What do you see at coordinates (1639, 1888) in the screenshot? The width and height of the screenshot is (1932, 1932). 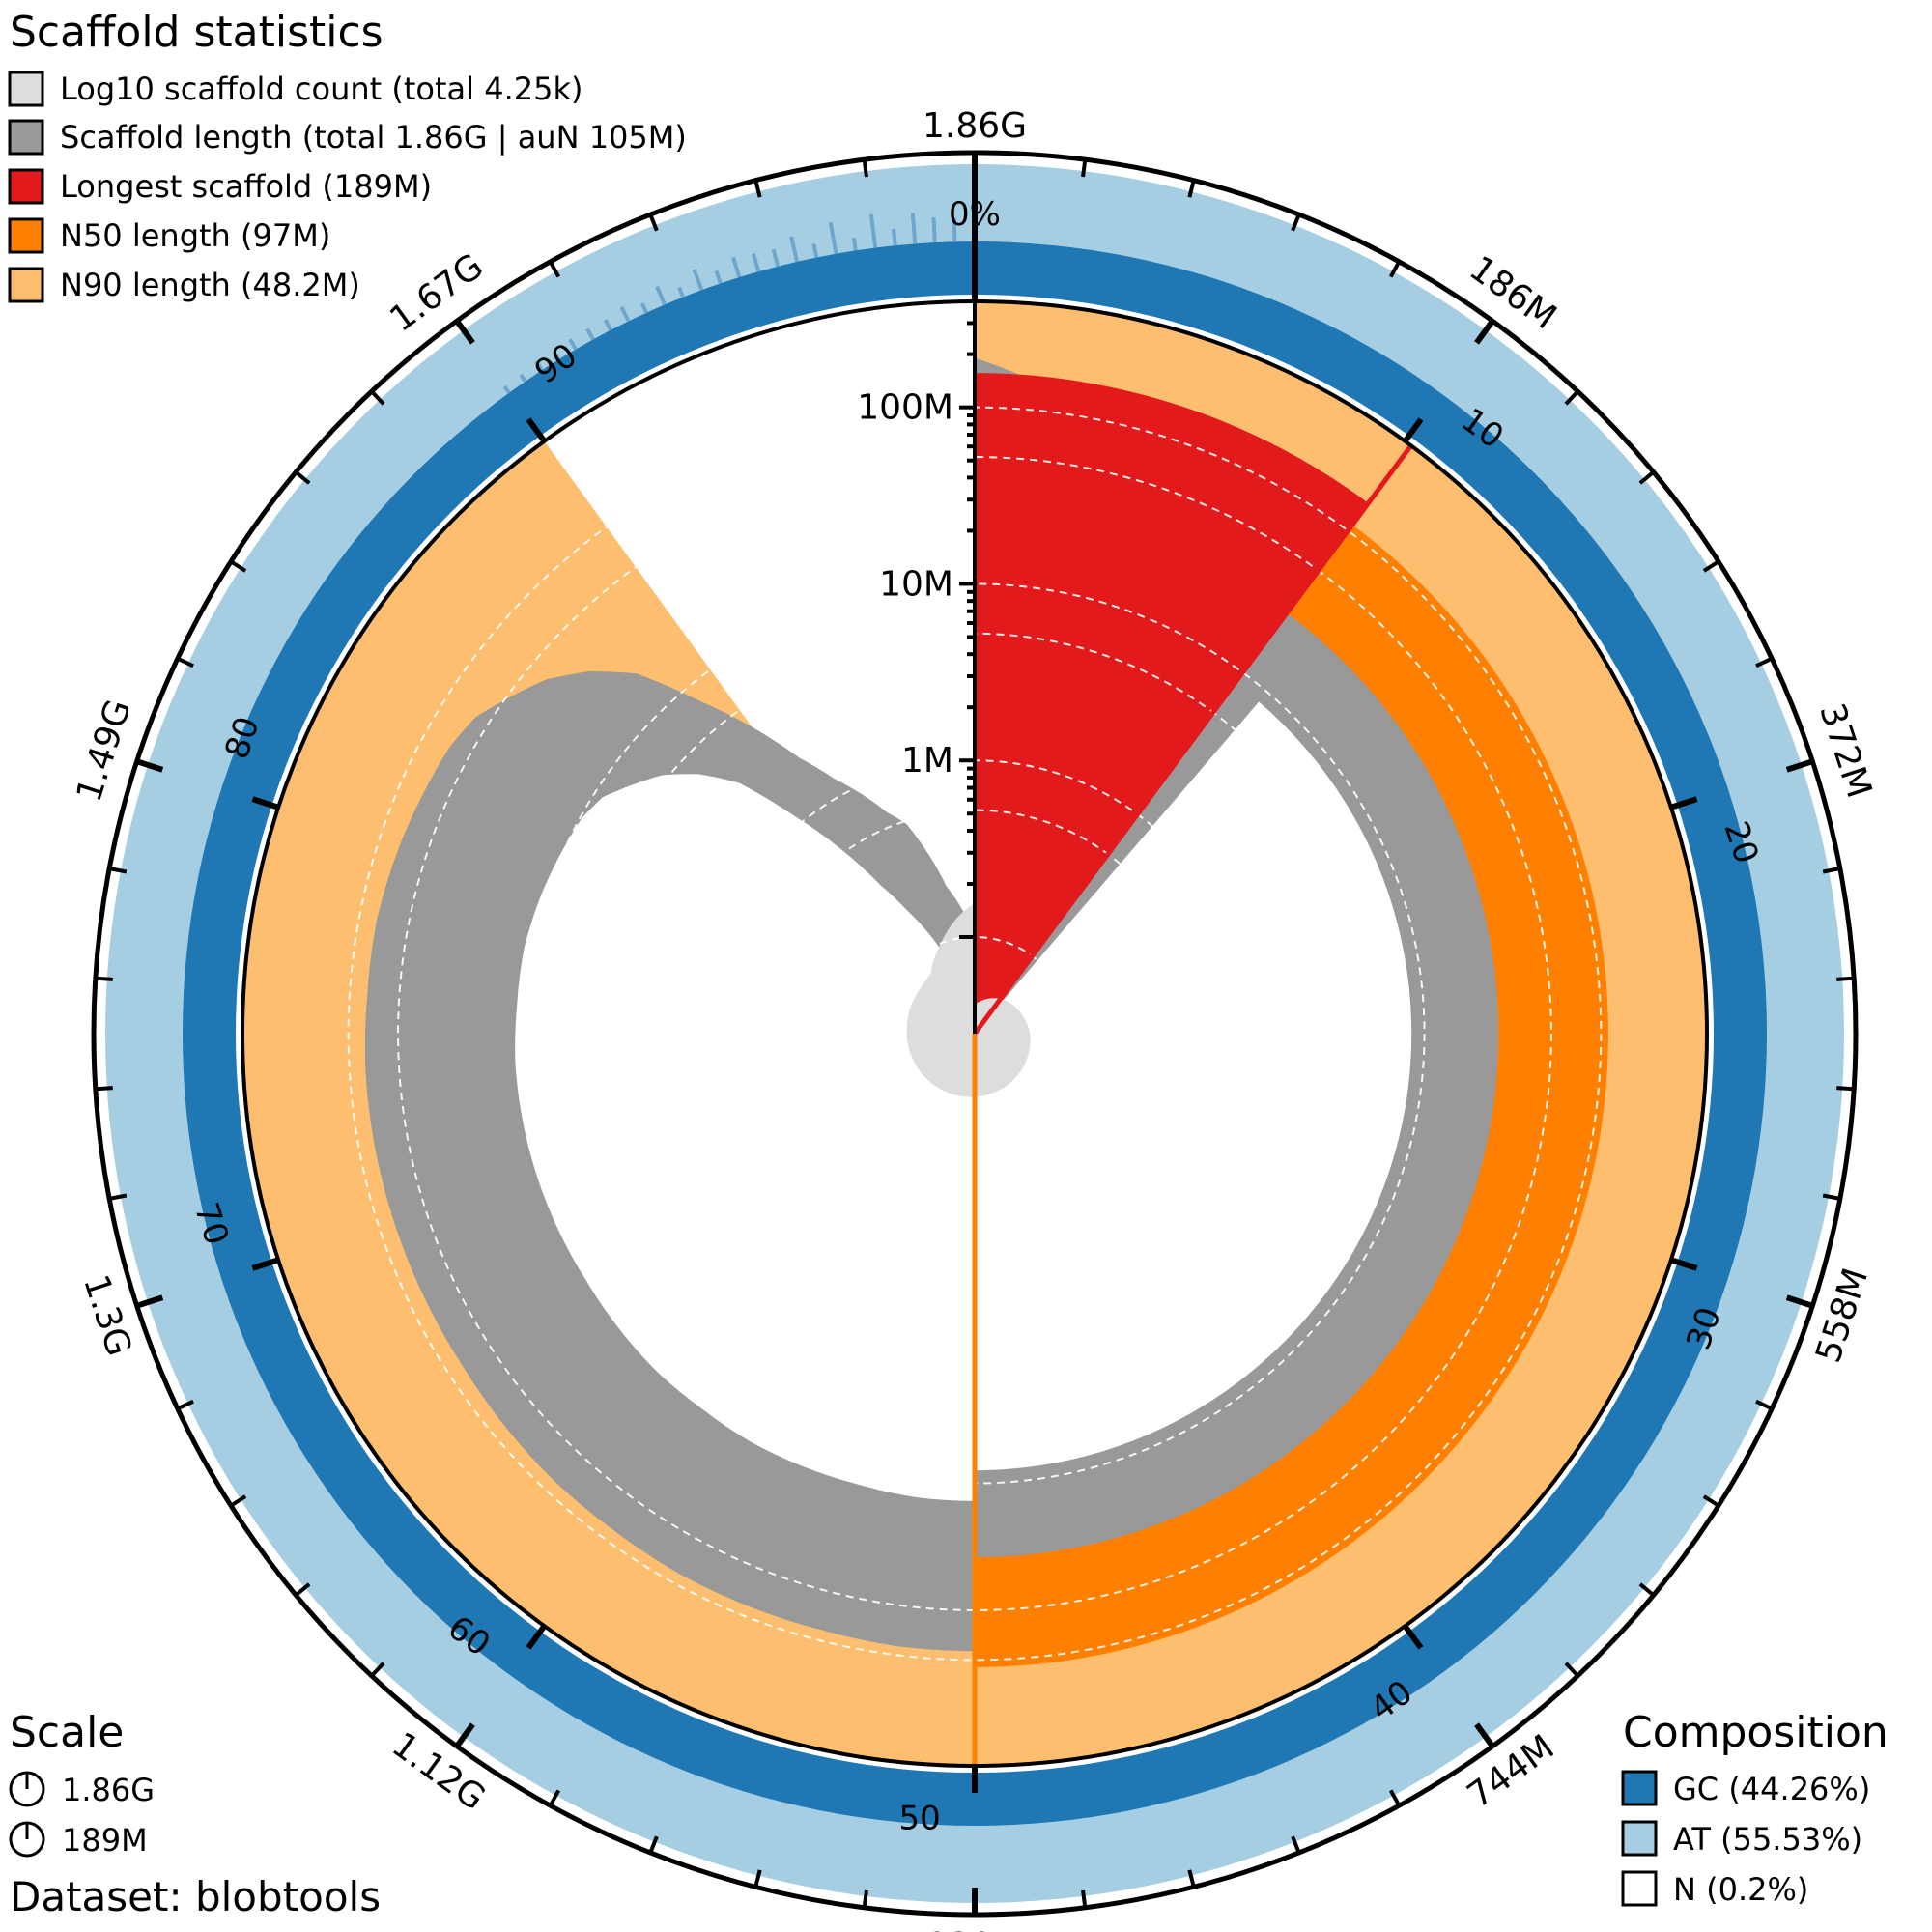 I see `composition-swatch-n` at bounding box center [1639, 1888].